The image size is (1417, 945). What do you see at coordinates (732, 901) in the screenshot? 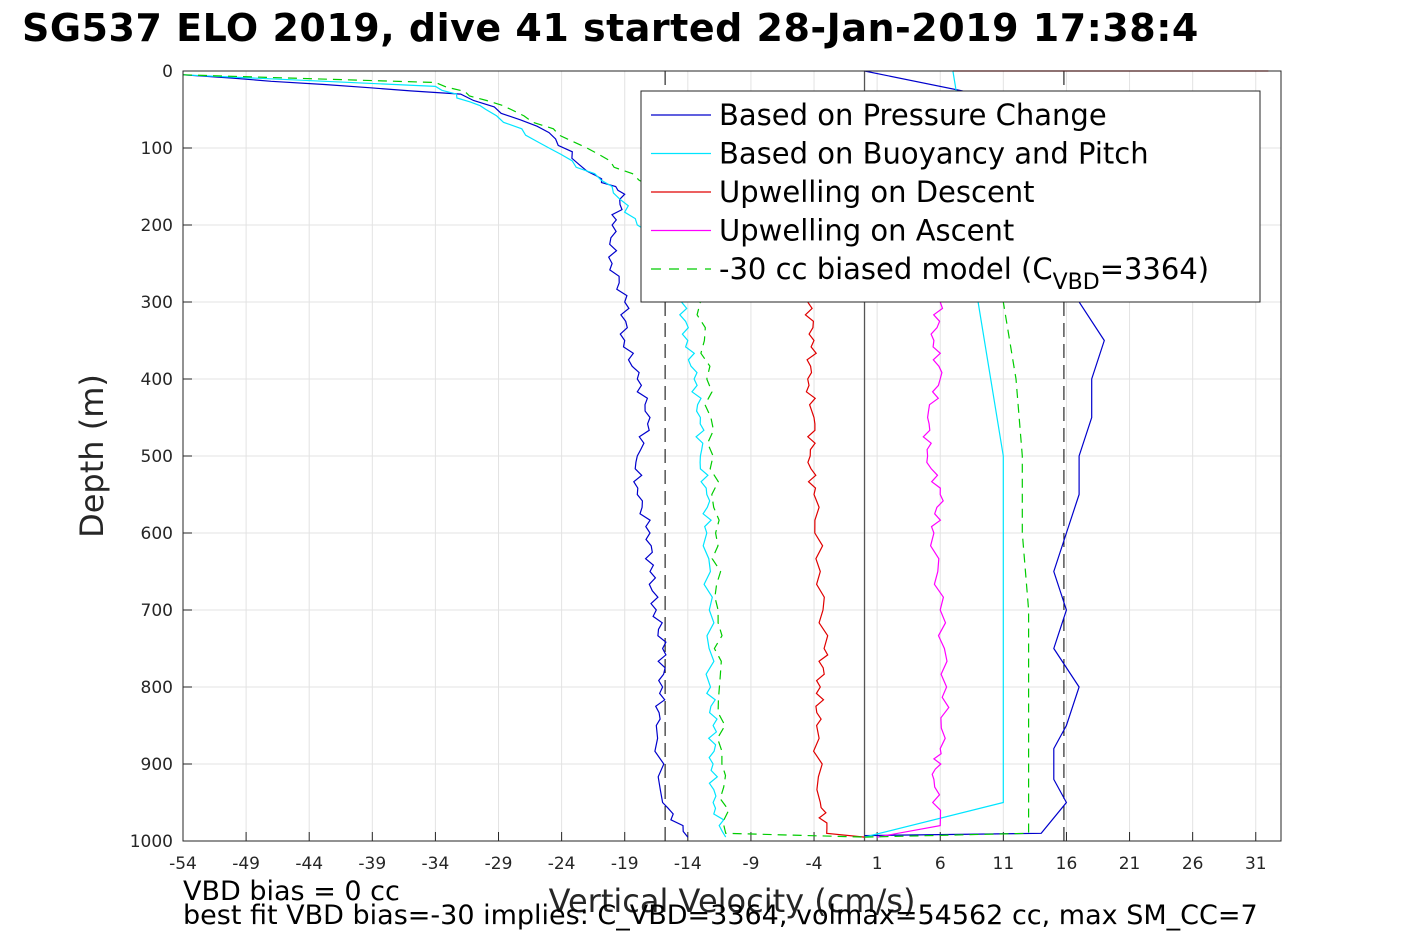
I see `x-axis-label: Vertical Velocity (cm/s)` at bounding box center [732, 901].